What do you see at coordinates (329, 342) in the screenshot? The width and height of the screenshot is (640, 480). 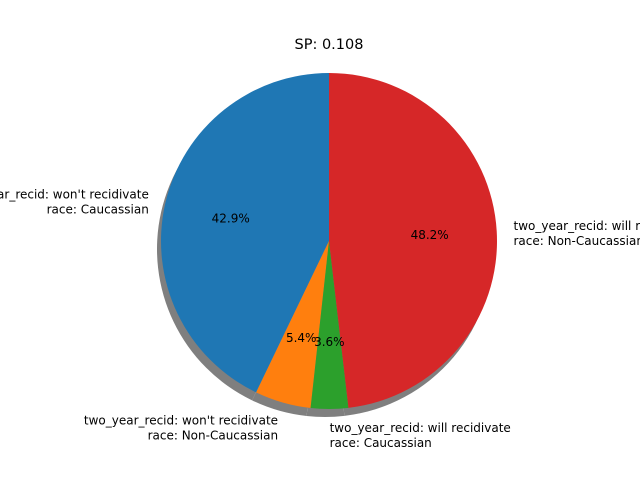 I see `percent-label-two-year-recid-will-recidivate-race-caucassian: 3.6%` at bounding box center [329, 342].